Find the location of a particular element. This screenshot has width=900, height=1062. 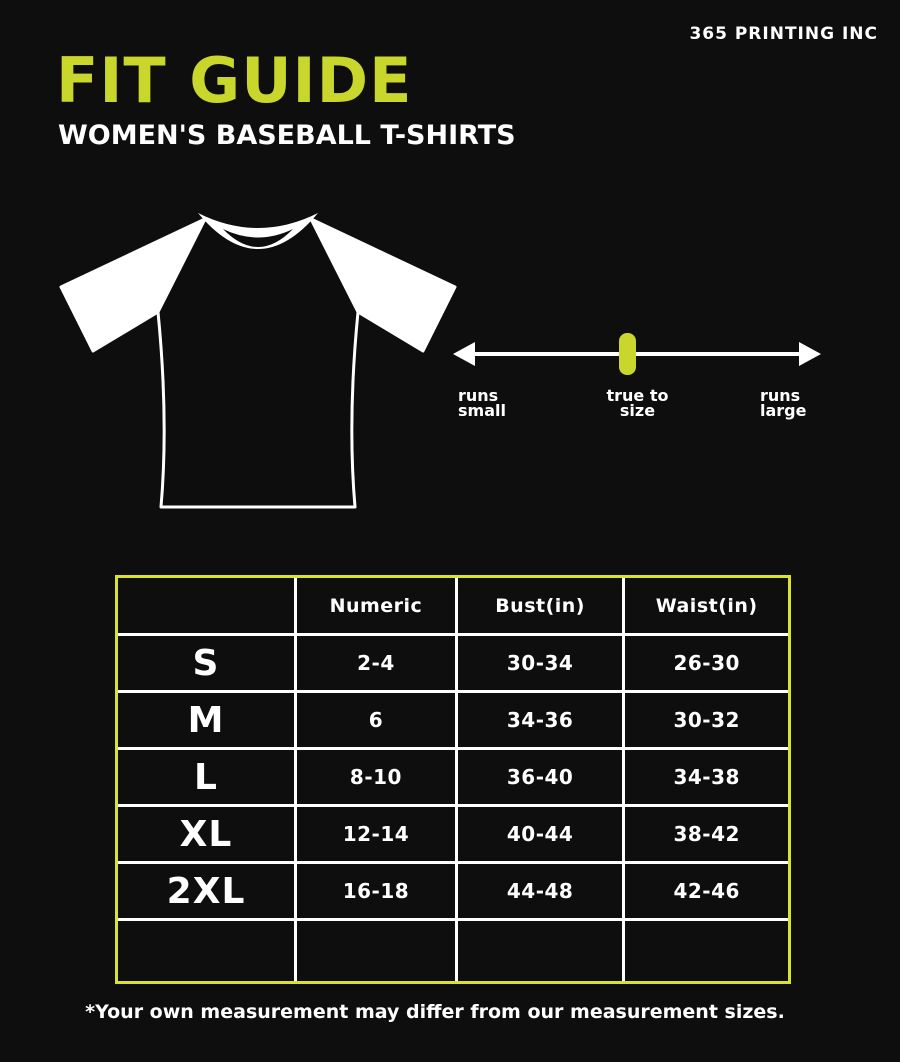

page-title: FIT GUIDE is located at coordinates (234, 80).